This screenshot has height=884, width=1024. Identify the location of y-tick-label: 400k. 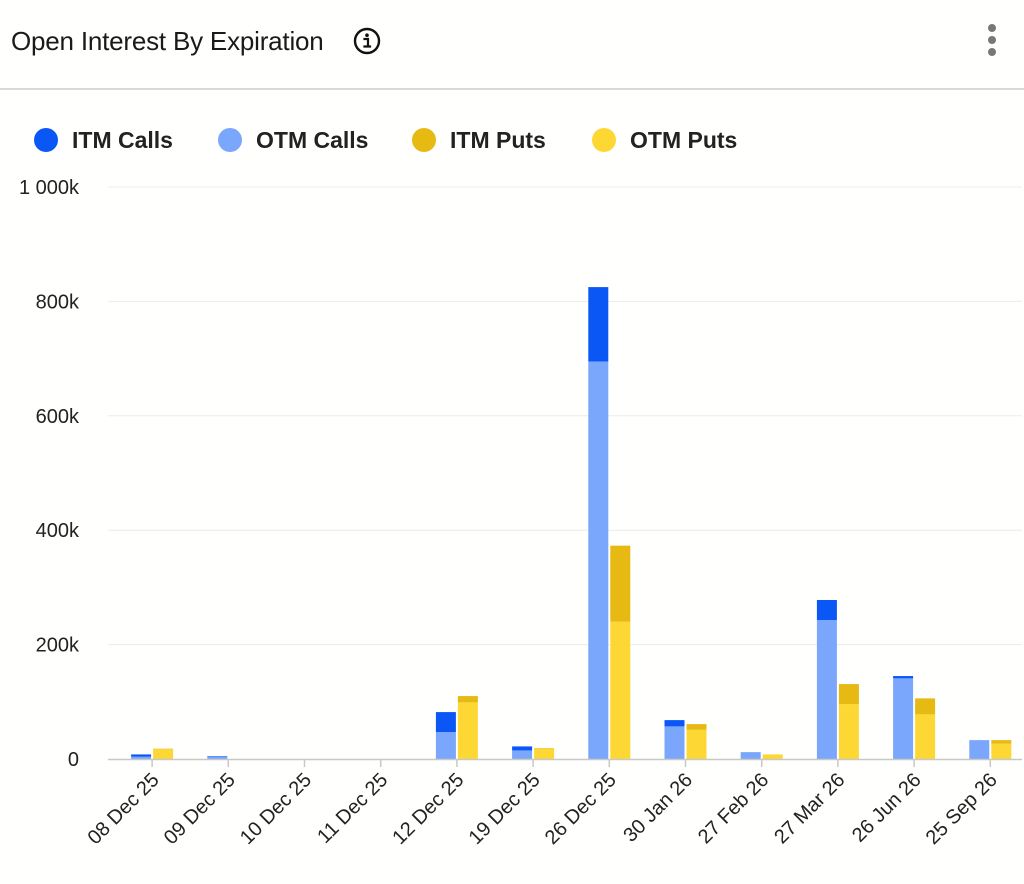
(58, 531).